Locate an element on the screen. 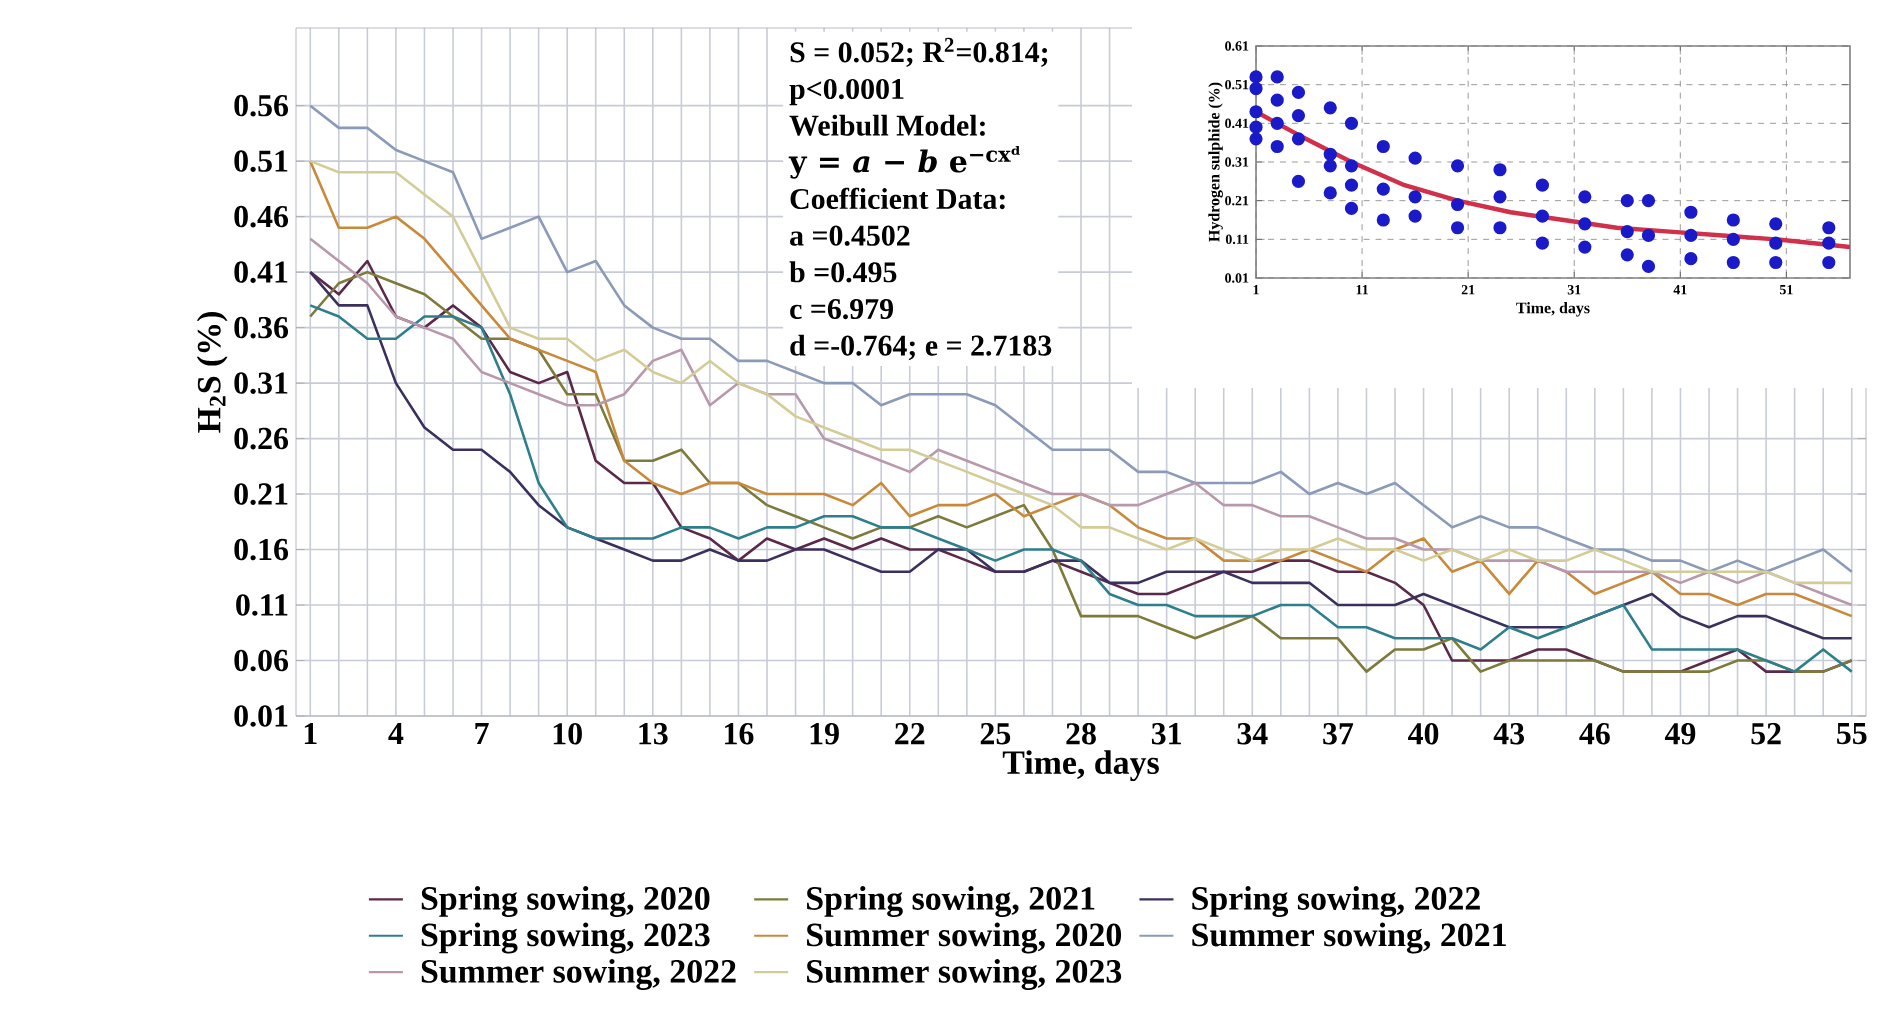  legend-label: Summer sowing, 2022 is located at coordinates (578, 974).